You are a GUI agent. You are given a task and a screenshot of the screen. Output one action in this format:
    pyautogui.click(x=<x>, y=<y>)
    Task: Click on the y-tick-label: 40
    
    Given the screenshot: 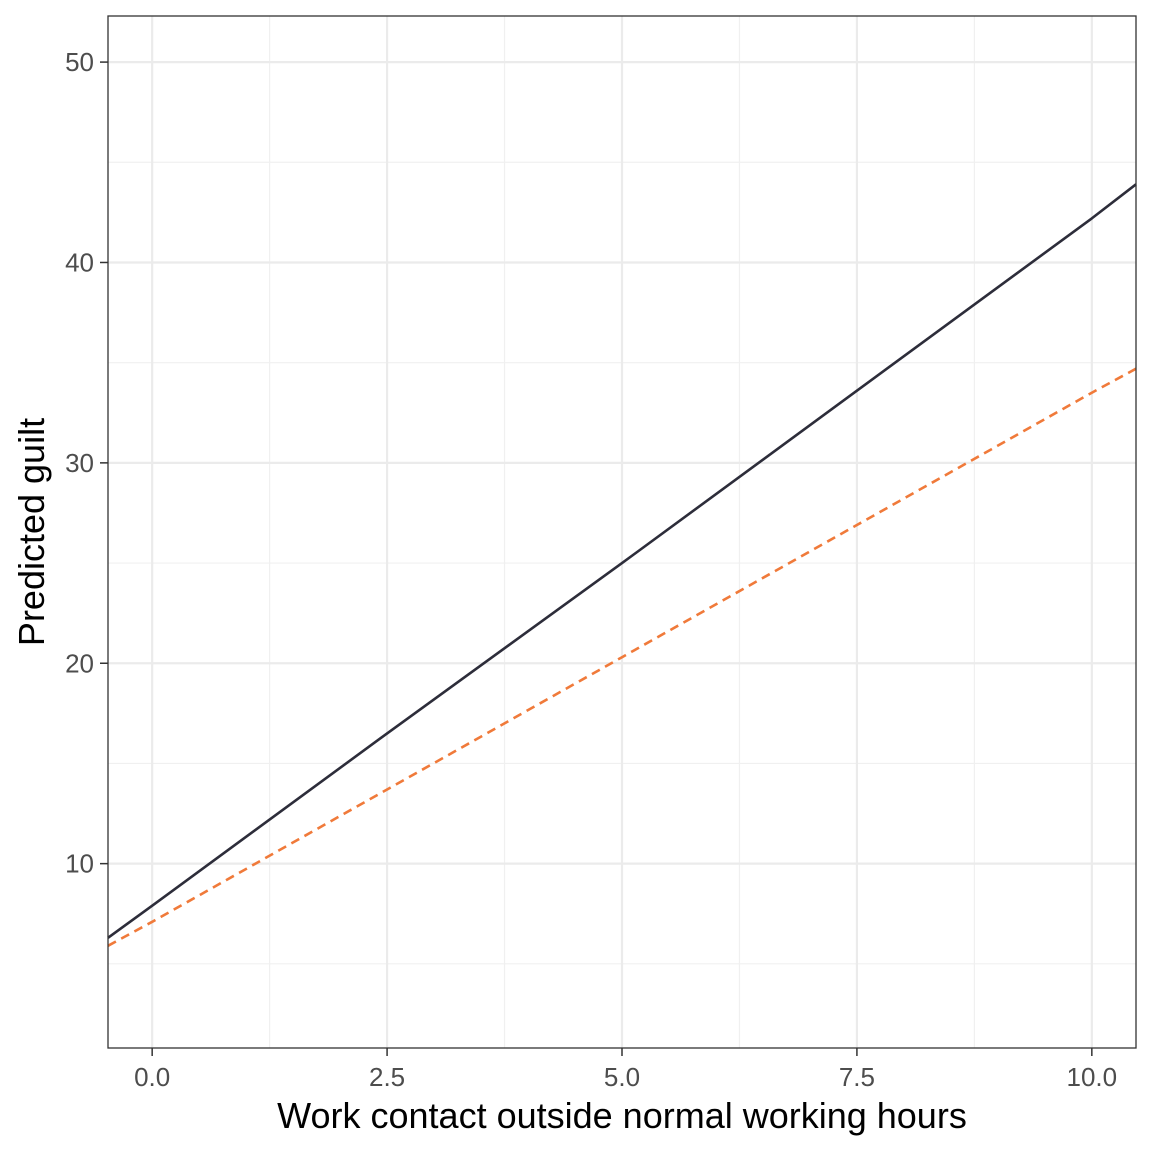 What is the action you would take?
    pyautogui.click(x=79, y=262)
    